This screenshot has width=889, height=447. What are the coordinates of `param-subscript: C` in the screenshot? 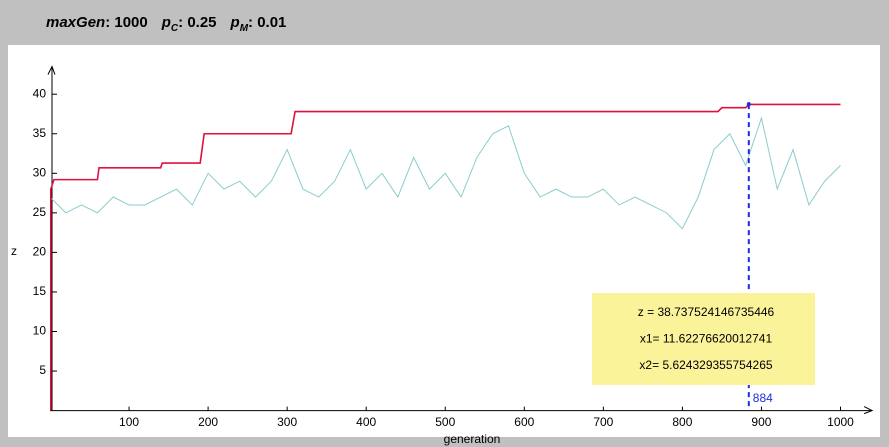 It's located at (174, 28).